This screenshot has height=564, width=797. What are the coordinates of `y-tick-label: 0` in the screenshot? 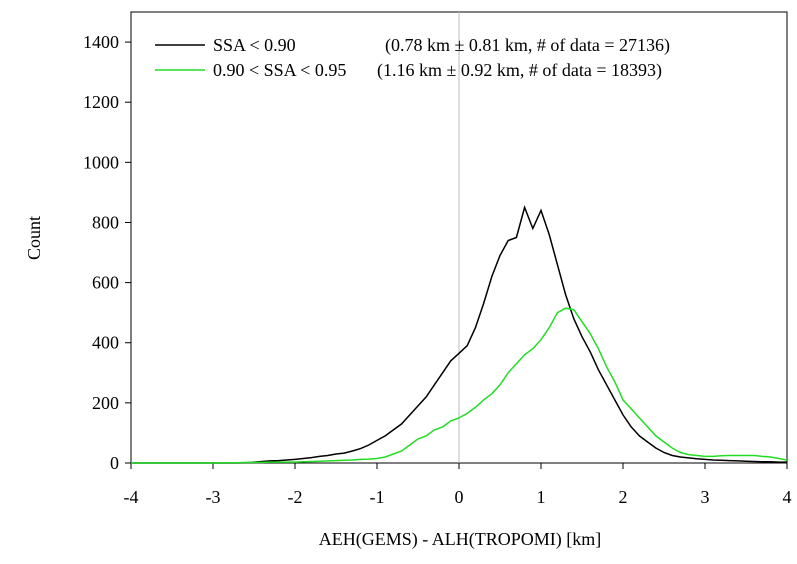 It's located at (114, 463).